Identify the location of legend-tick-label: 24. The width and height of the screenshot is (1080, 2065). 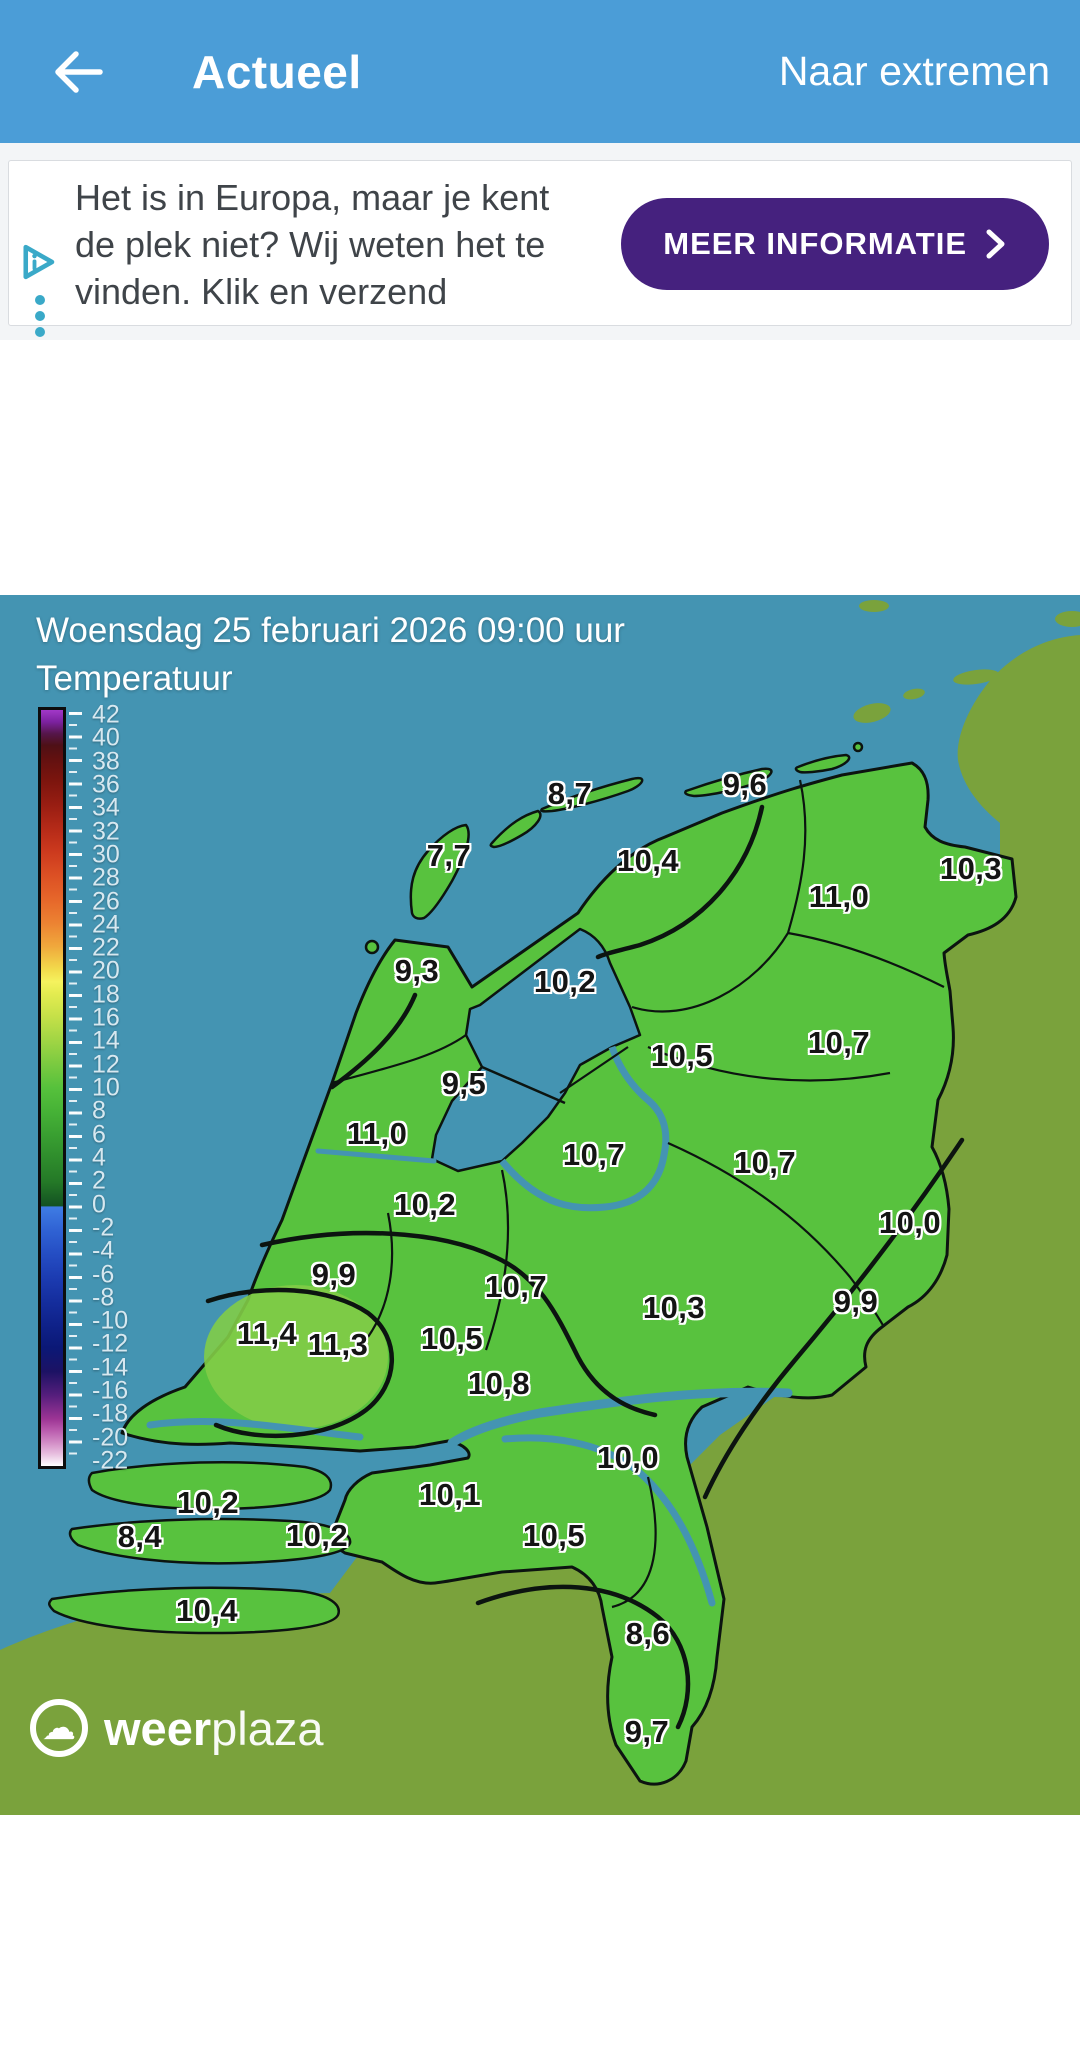
(106, 924).